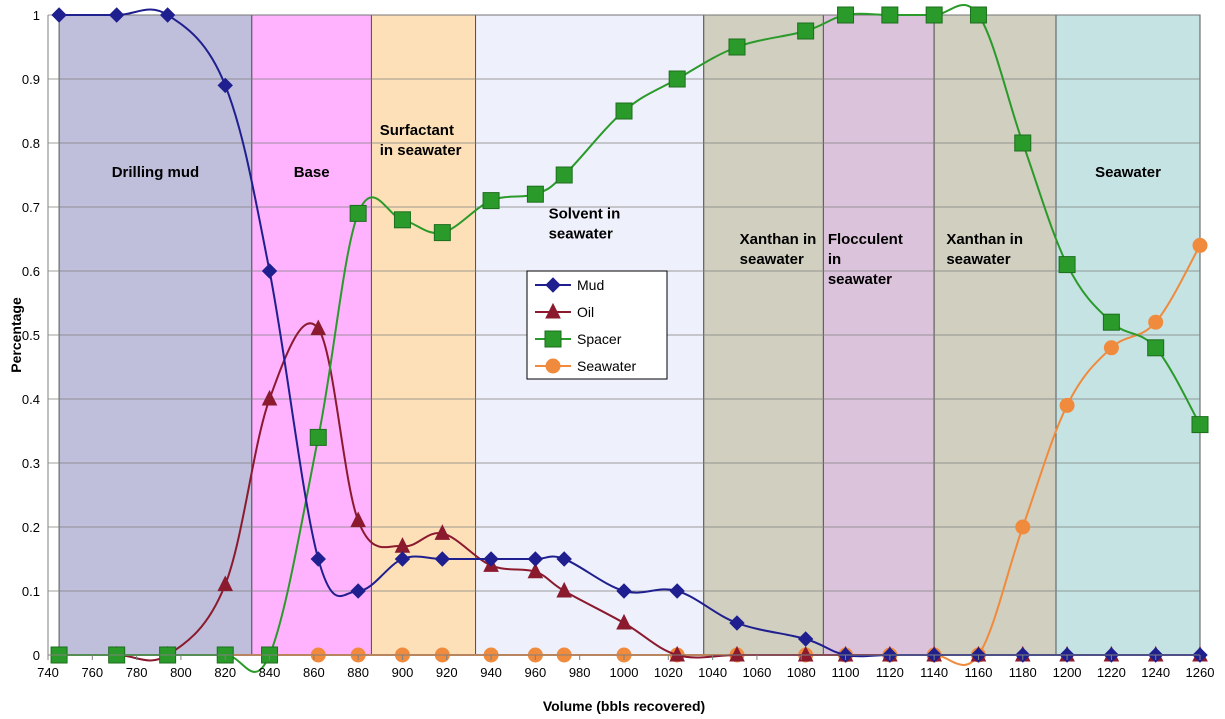 Image resolution: width=1225 pixels, height=719 pixels. What do you see at coordinates (491, 672) in the screenshot?
I see `x-tick-label: 940` at bounding box center [491, 672].